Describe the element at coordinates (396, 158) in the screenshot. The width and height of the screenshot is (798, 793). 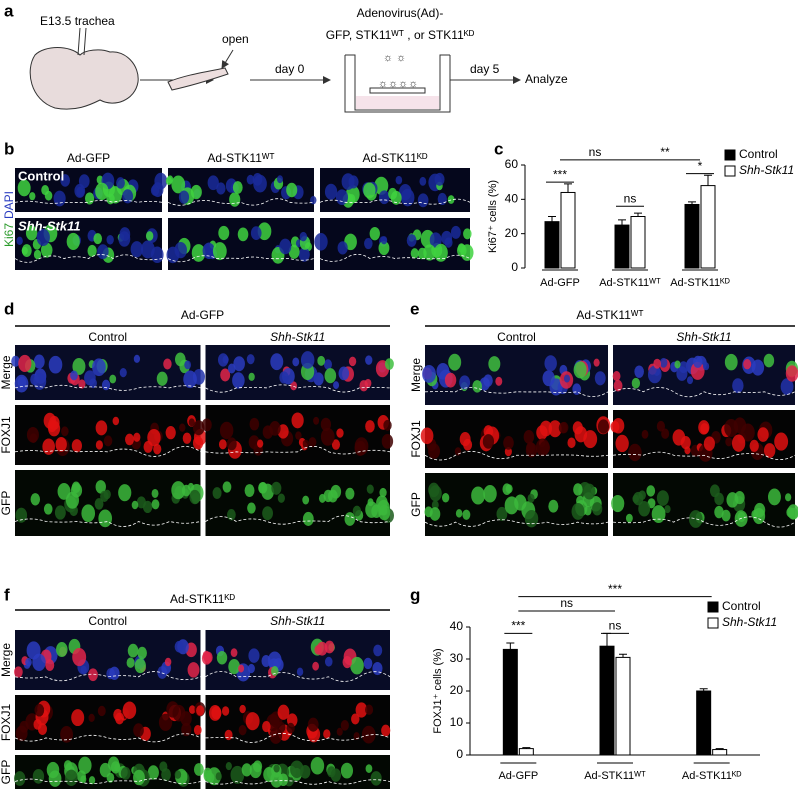
I see `column-header: Ad-STK11ᴷᴰ` at that location.